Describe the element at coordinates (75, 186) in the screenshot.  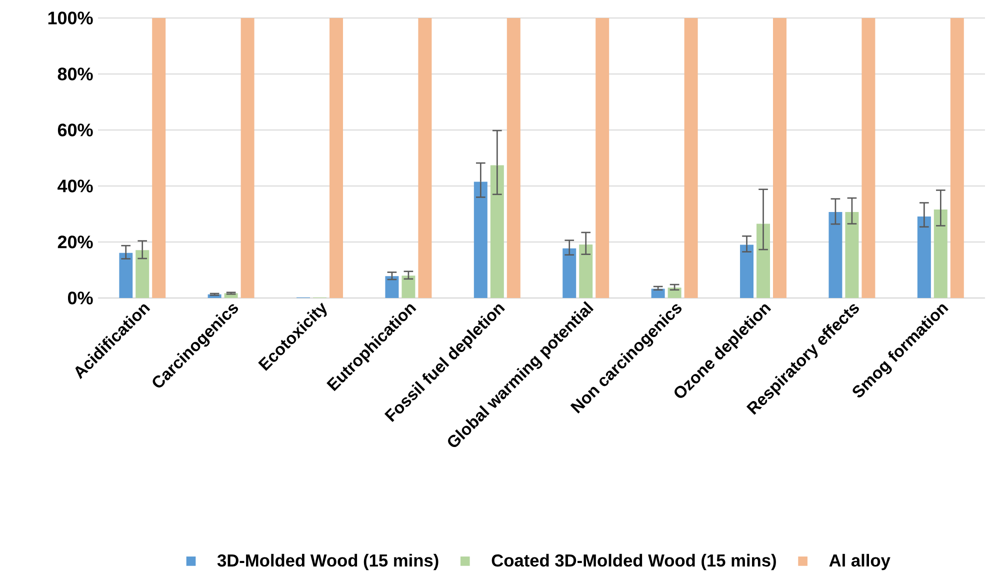
I see `y-tick-label: 40%` at that location.